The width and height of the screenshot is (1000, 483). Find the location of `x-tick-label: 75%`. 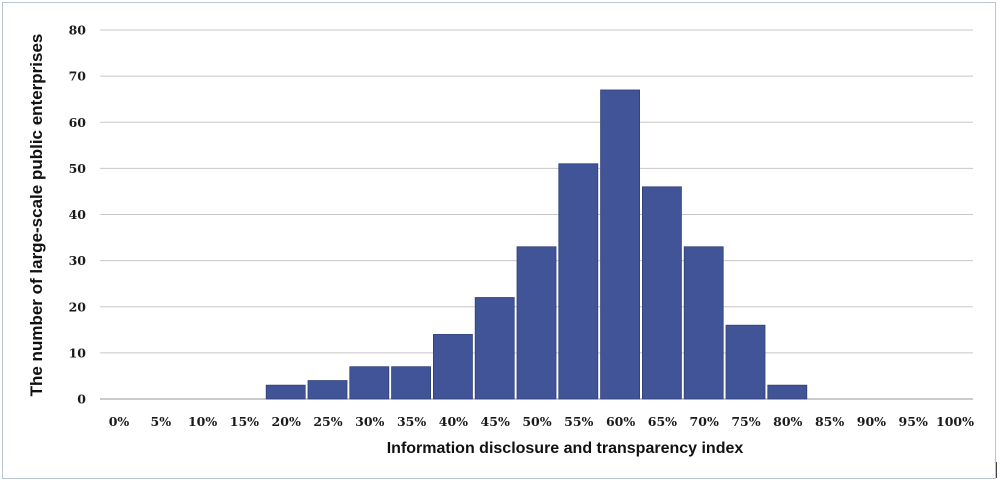

x-tick-label: 75% is located at coordinates (745, 421).